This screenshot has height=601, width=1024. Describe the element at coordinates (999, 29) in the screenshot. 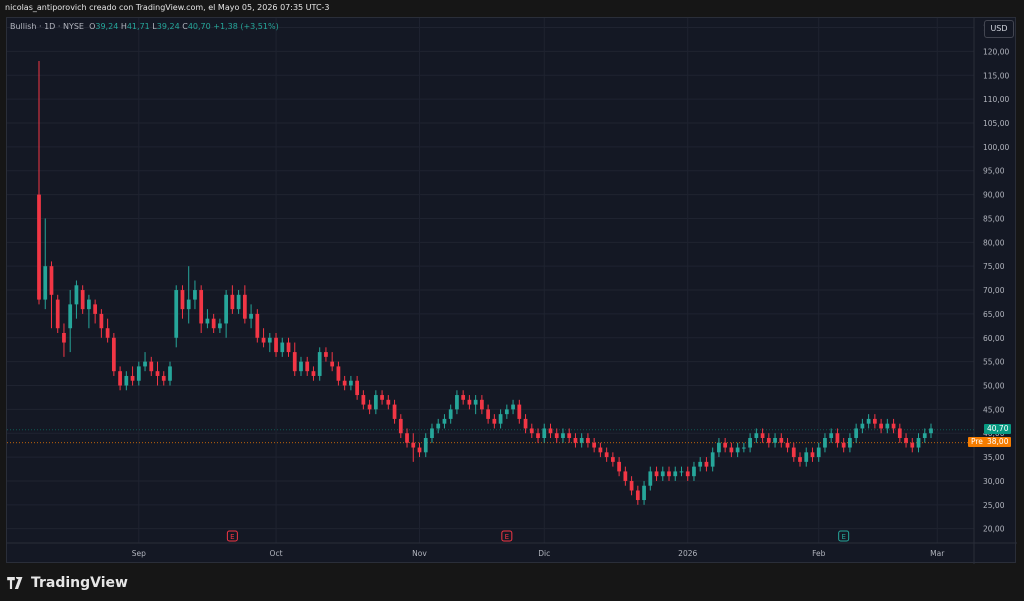

I see `currency-button: USD` at that location.